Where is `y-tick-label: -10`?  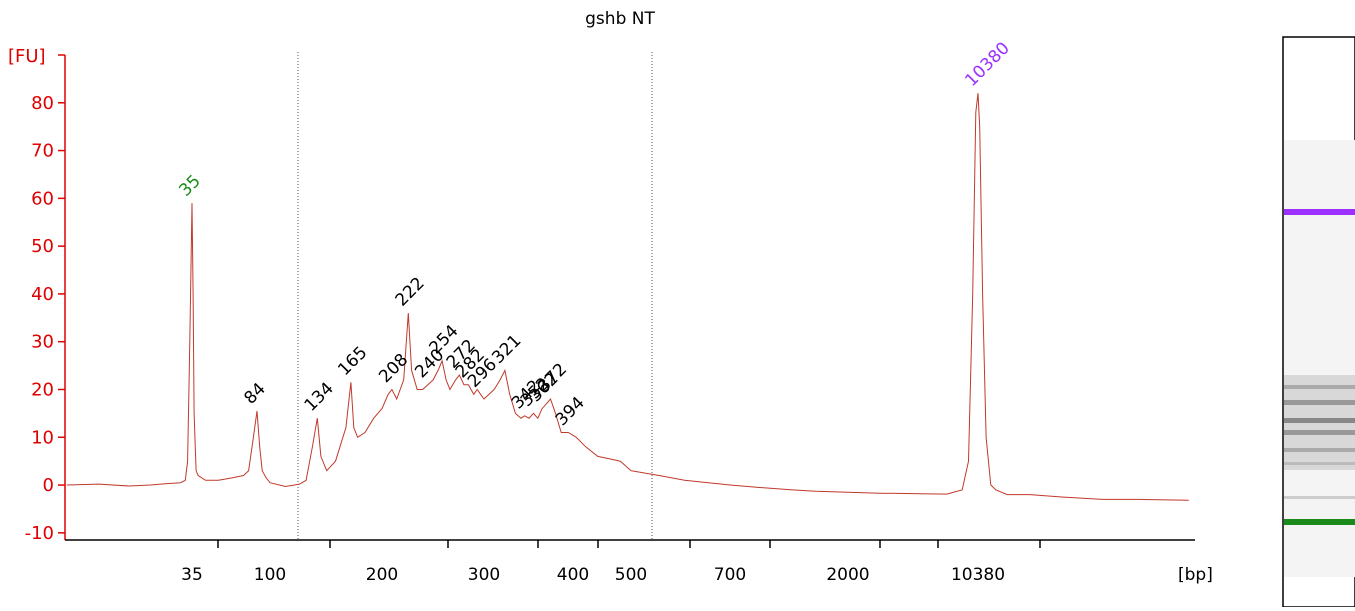
y-tick-label: -10 is located at coordinates (39, 533).